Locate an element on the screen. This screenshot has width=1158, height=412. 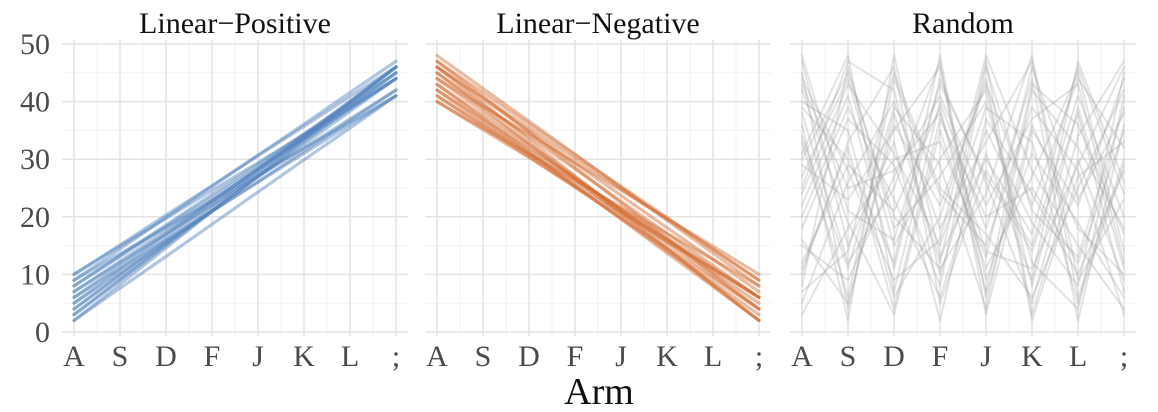
y-tick-label: 30 is located at coordinates (35, 159).